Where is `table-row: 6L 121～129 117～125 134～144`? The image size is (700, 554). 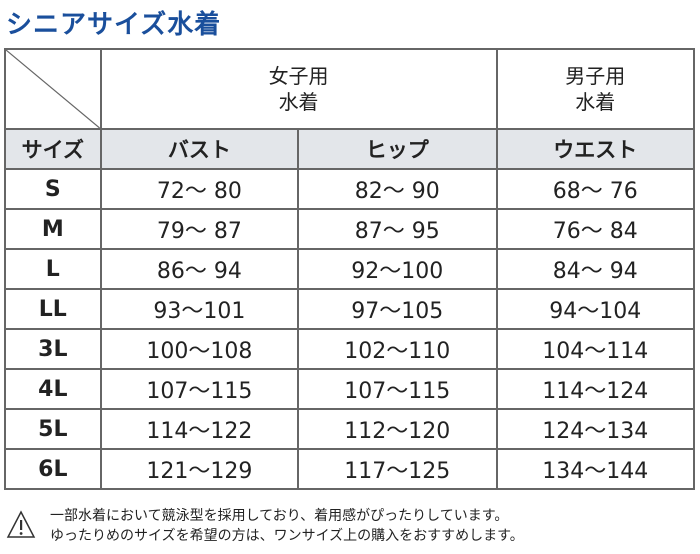 table-row: 6L 121～129 117～125 134～144 is located at coordinates (350, 469).